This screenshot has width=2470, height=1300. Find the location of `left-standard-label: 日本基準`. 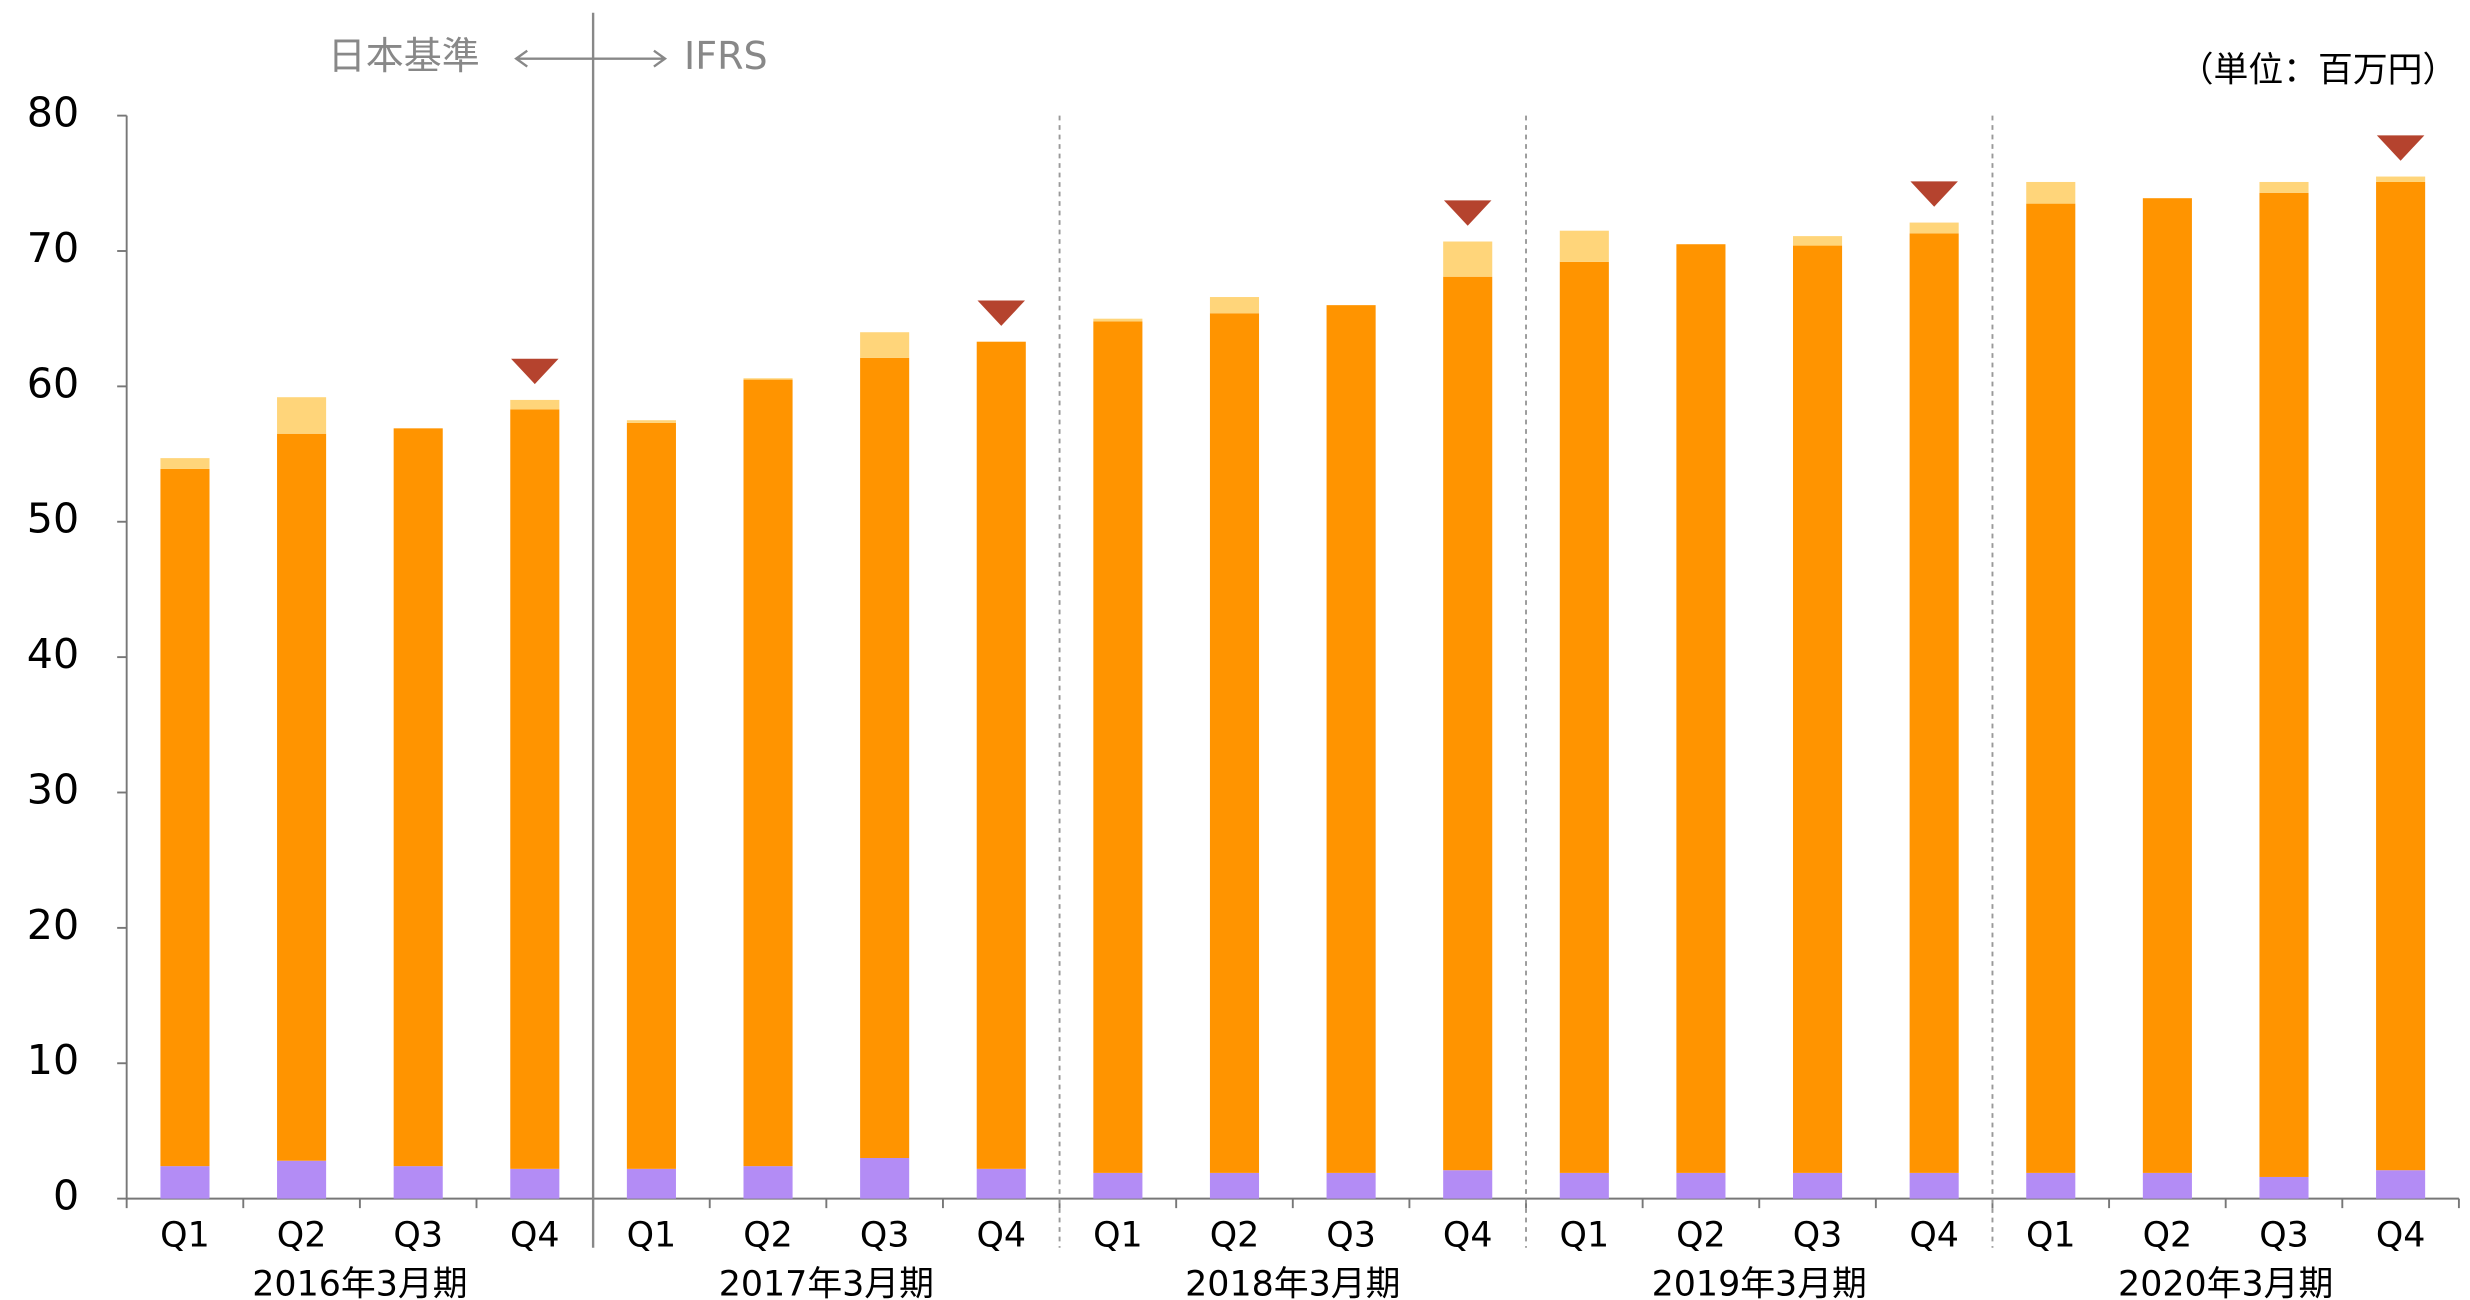

left-standard-label: 日本基準 is located at coordinates (404, 56).